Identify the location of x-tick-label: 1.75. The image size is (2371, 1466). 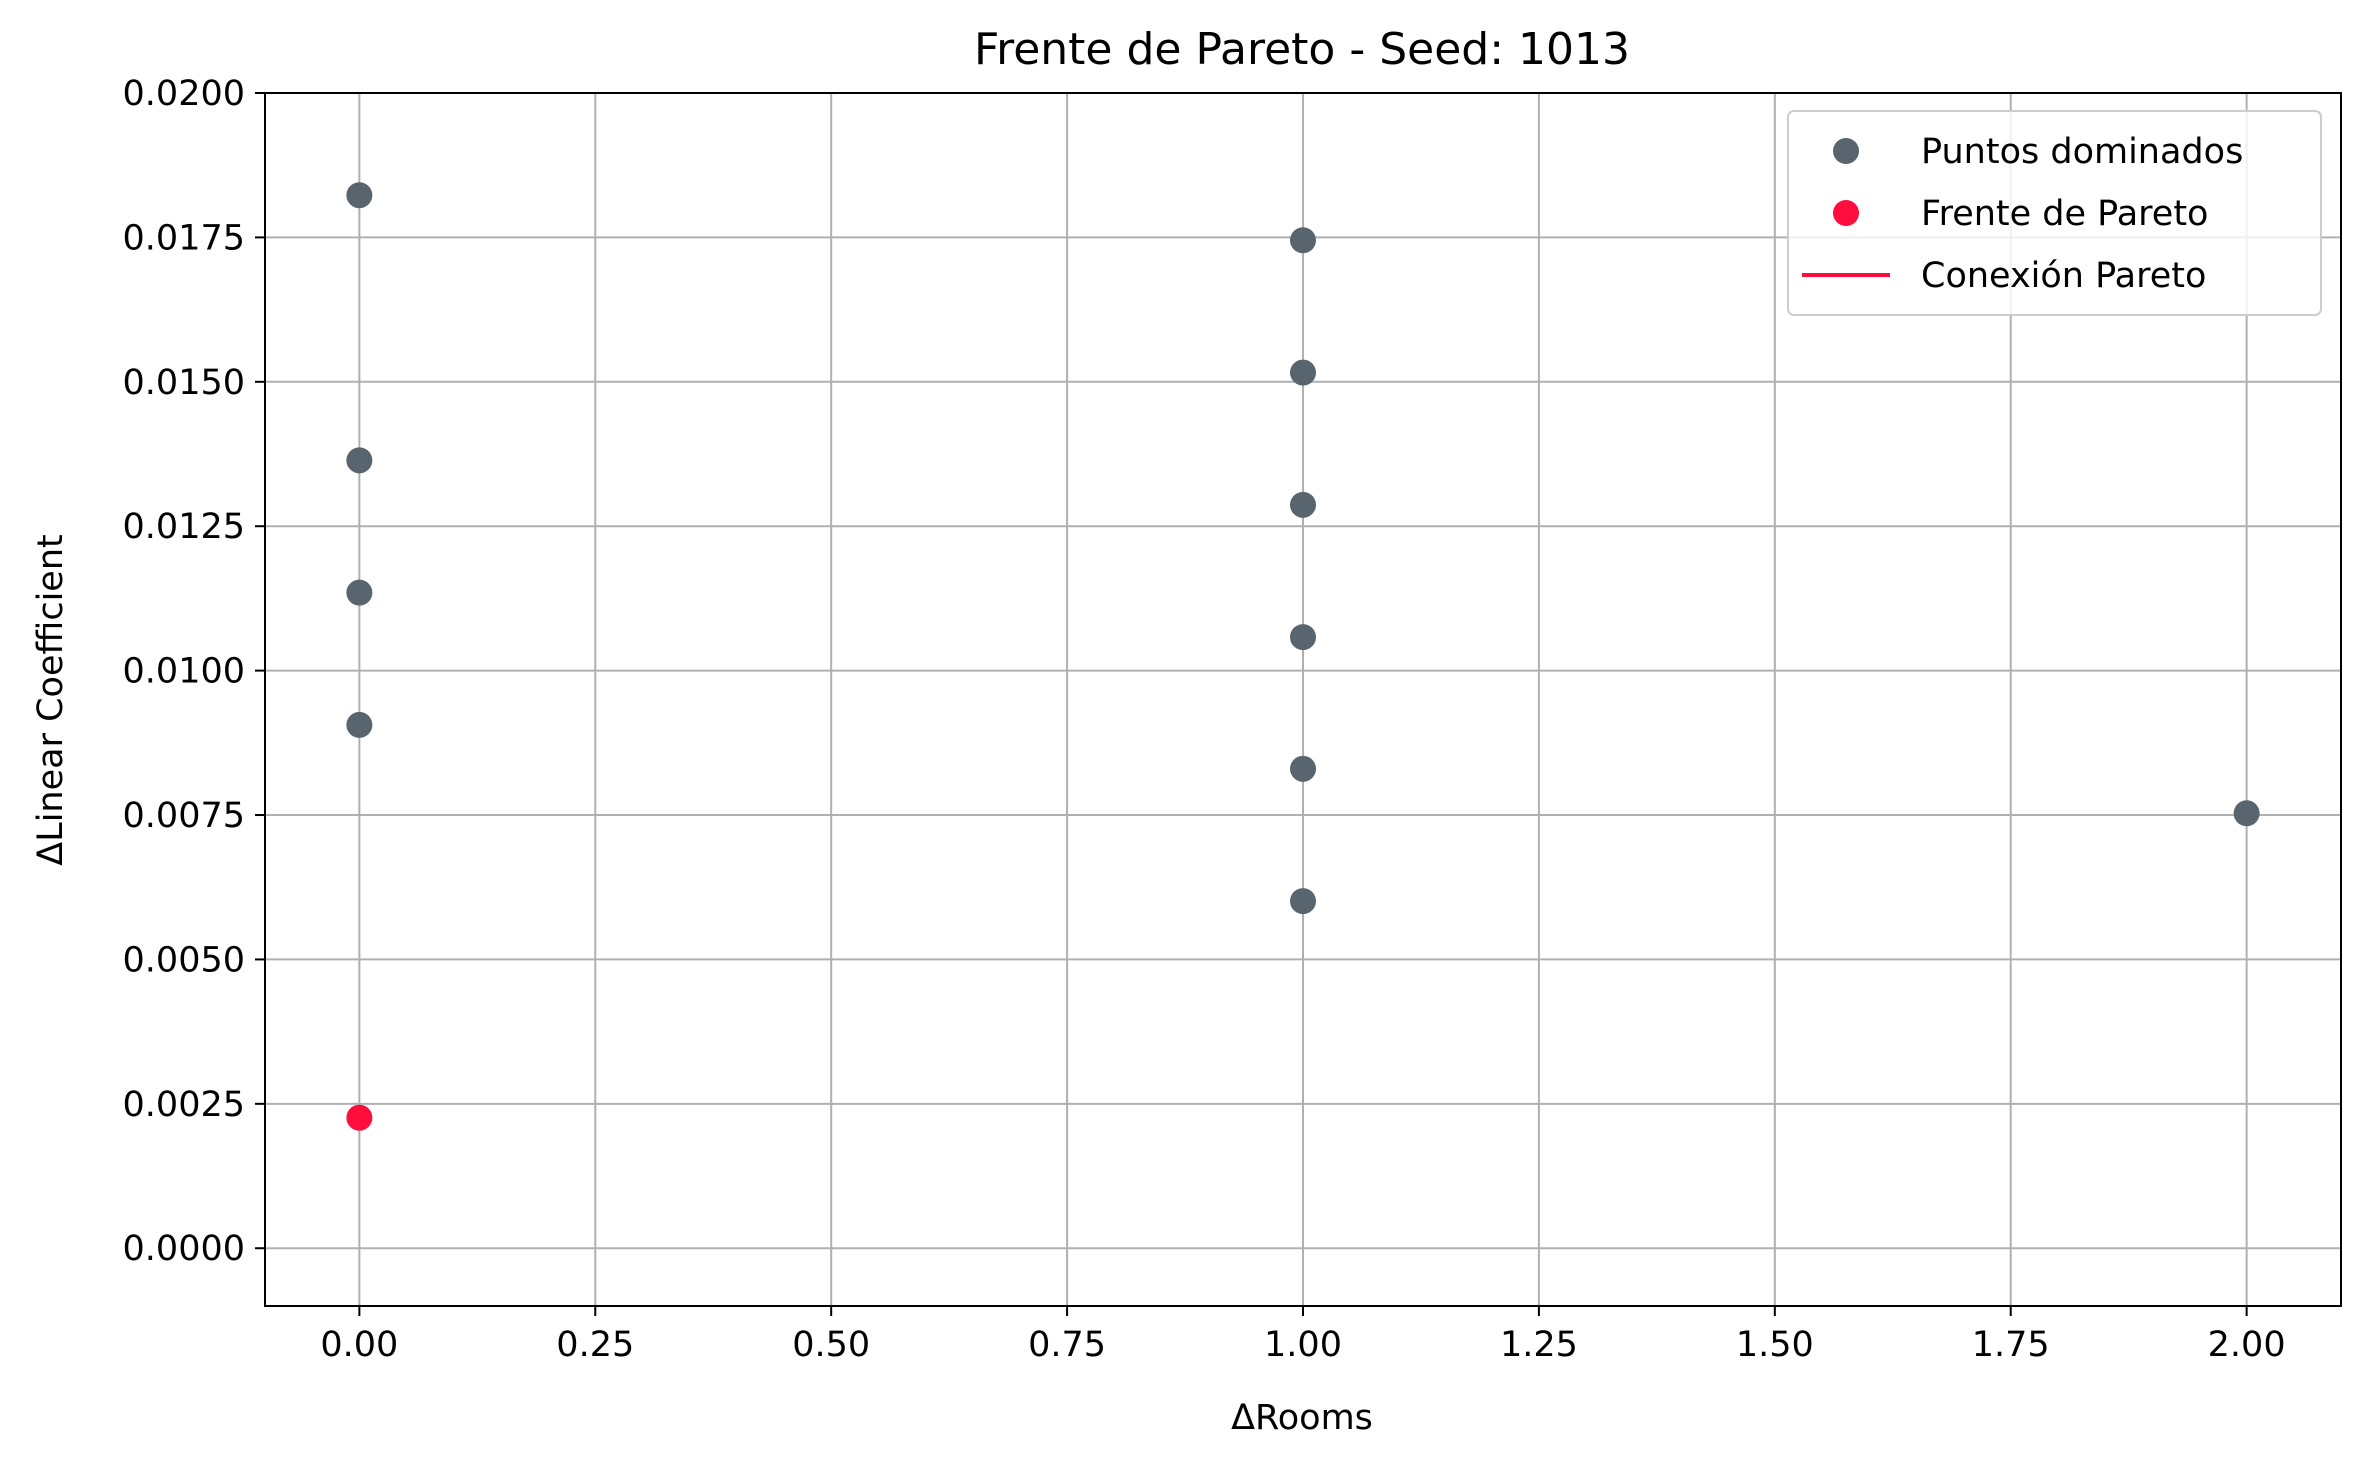
(2011, 1345).